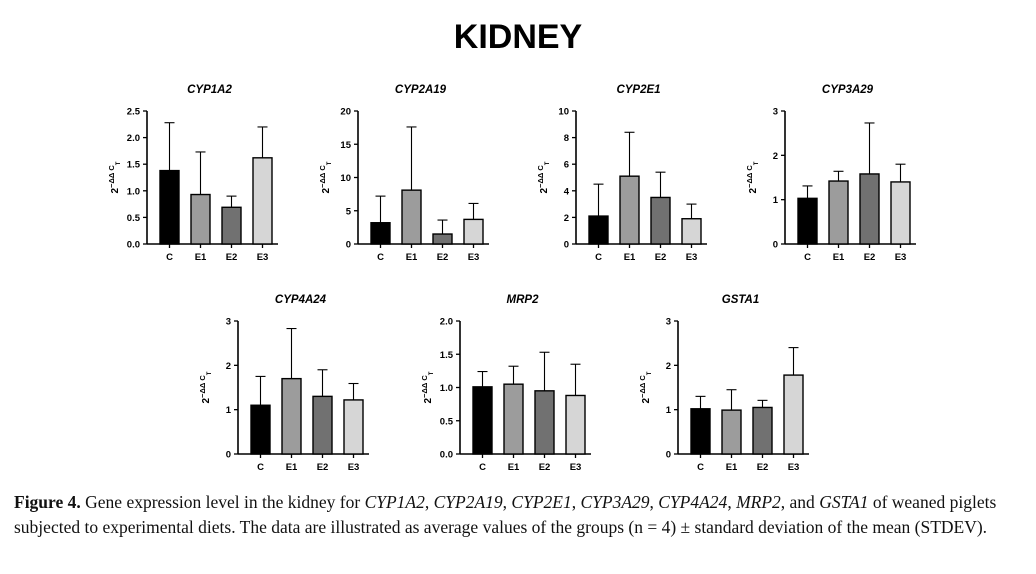  What do you see at coordinates (169, 257) in the screenshot?
I see `x-tick-label-cyp1a2-c: C` at bounding box center [169, 257].